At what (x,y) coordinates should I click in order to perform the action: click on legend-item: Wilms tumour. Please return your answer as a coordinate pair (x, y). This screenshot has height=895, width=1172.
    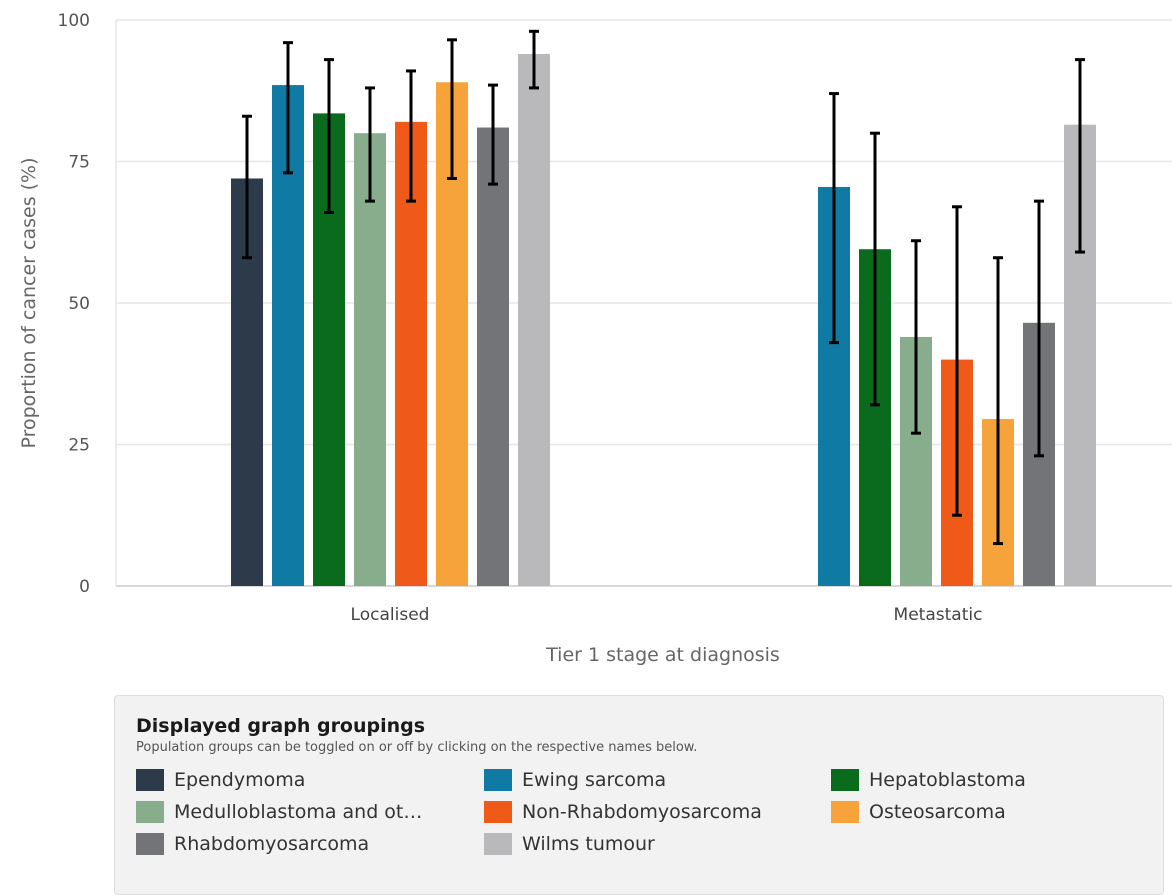
    Looking at the image, I should click on (569, 844).